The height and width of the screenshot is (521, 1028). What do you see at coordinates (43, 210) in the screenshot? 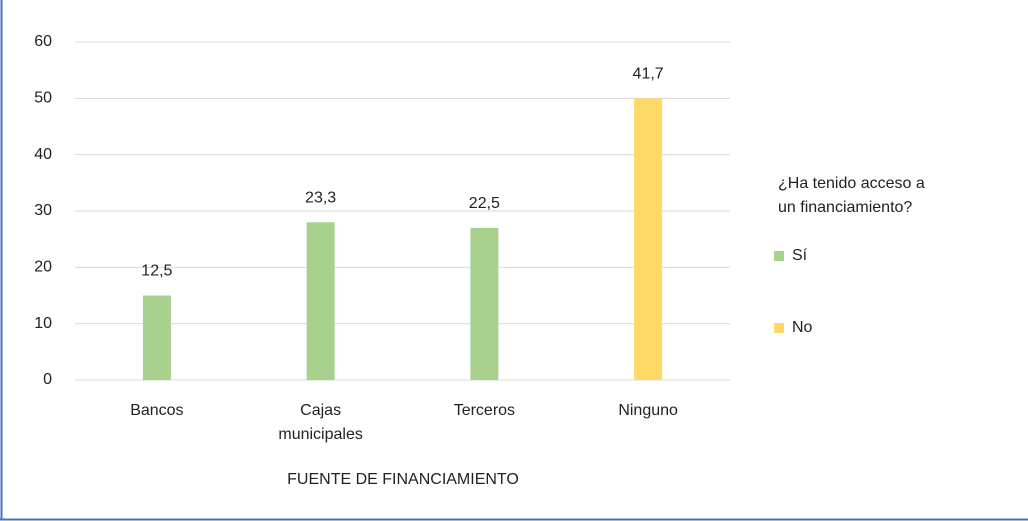
I see `y-tick-label: 30` at bounding box center [43, 210].